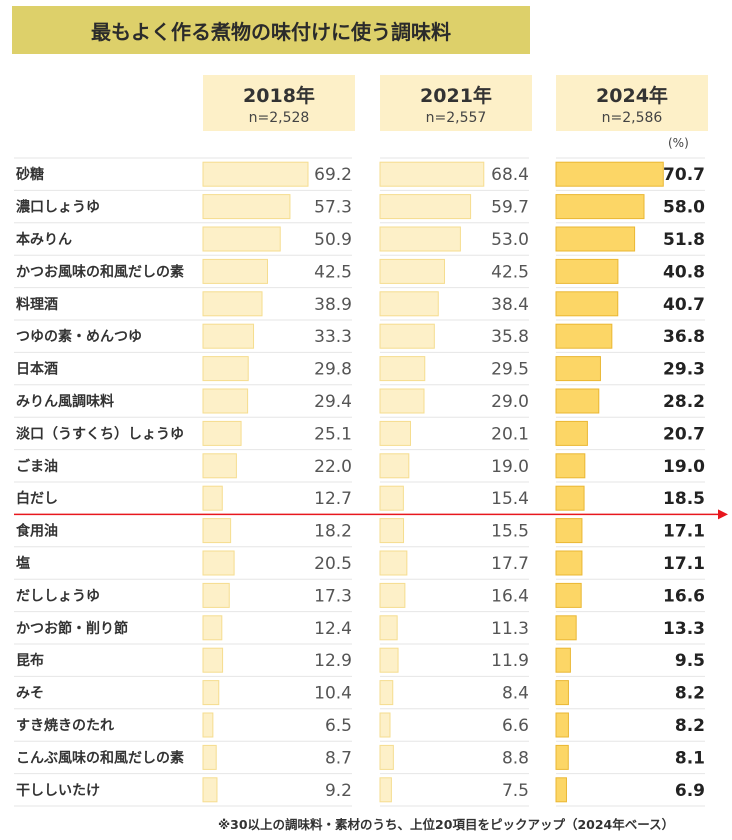  Describe the element at coordinates (333, 370) in the screenshot. I see `value-label: 29.8` at that location.